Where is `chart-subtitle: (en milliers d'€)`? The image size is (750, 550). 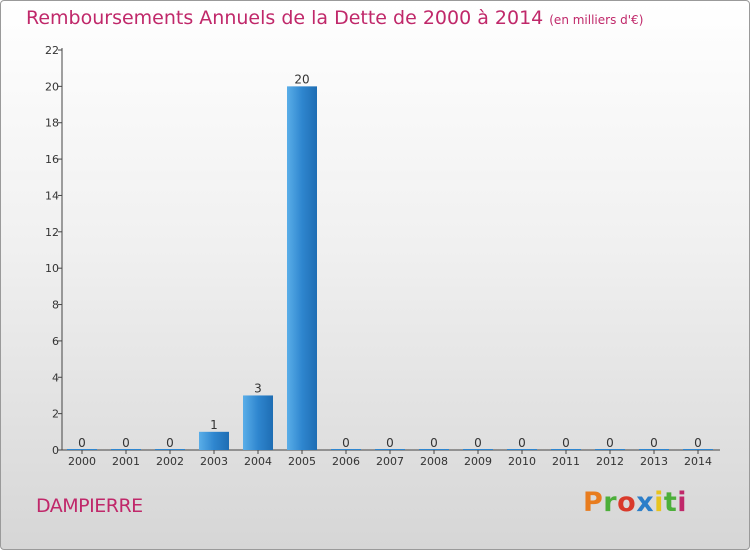
chart-subtitle: (en milliers d'€) is located at coordinates (596, 20).